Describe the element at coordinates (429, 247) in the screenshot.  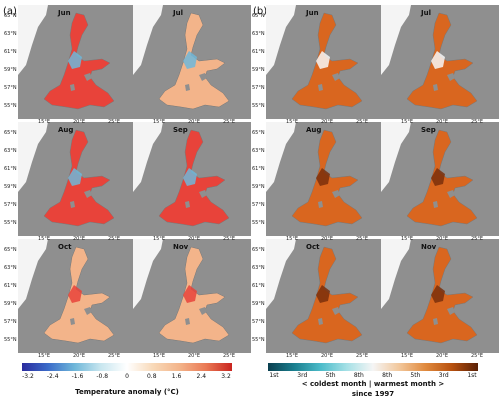
I see `month-label: Nov` at that location.